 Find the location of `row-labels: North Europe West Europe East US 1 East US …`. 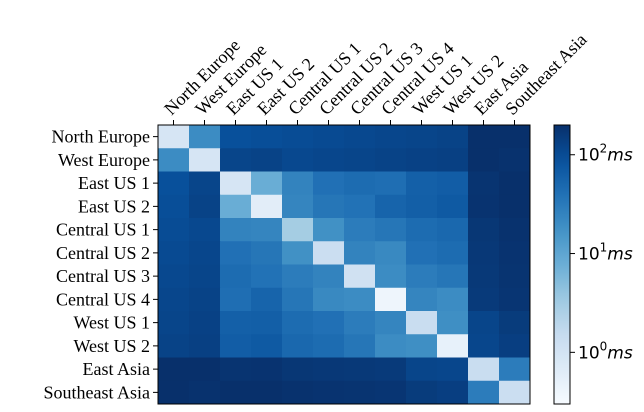

row-labels: North Europe West Europe East US 1 East US … is located at coordinates (101, 264).